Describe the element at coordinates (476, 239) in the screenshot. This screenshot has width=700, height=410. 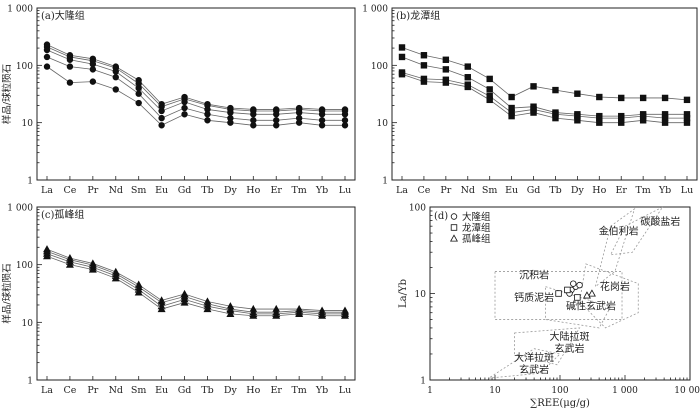
I see `legend-label: 孤峰组` at that location.